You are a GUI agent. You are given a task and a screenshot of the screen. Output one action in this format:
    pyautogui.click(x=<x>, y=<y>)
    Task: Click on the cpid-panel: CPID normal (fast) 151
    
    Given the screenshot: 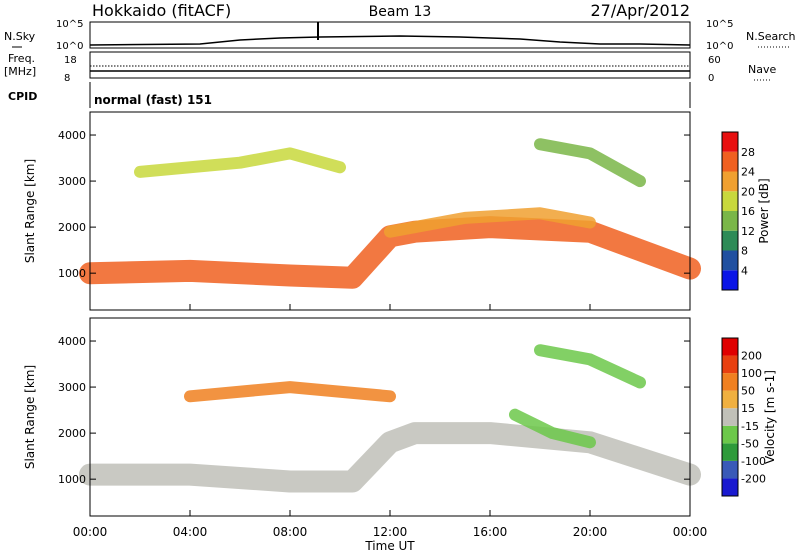 What is the action you would take?
    pyautogui.click(x=349, y=95)
    